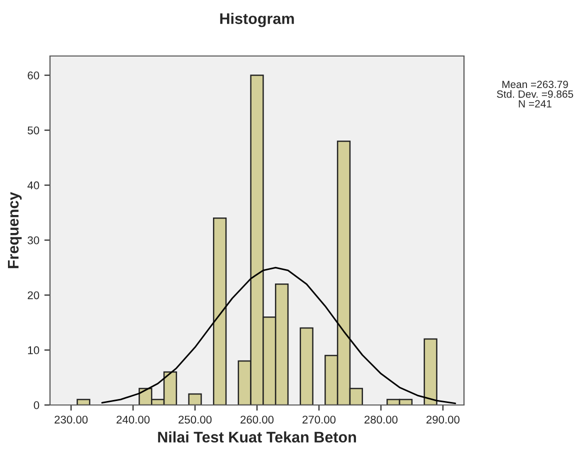 Image resolution: width=577 pixels, height=452 pixels. What do you see at coordinates (34, 130) in the screenshot?
I see `y-tick-label: 50` at bounding box center [34, 130].